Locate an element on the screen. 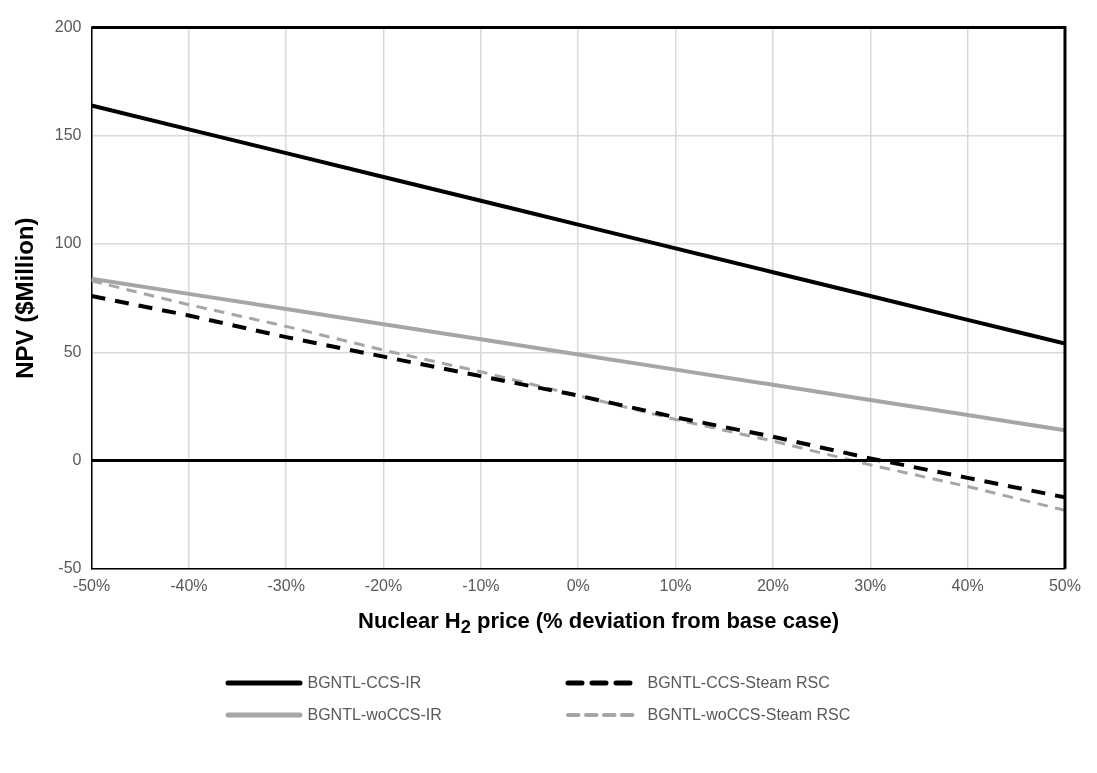 The width and height of the screenshot is (1097, 773). y-tick-label: 0 is located at coordinates (77, 459).